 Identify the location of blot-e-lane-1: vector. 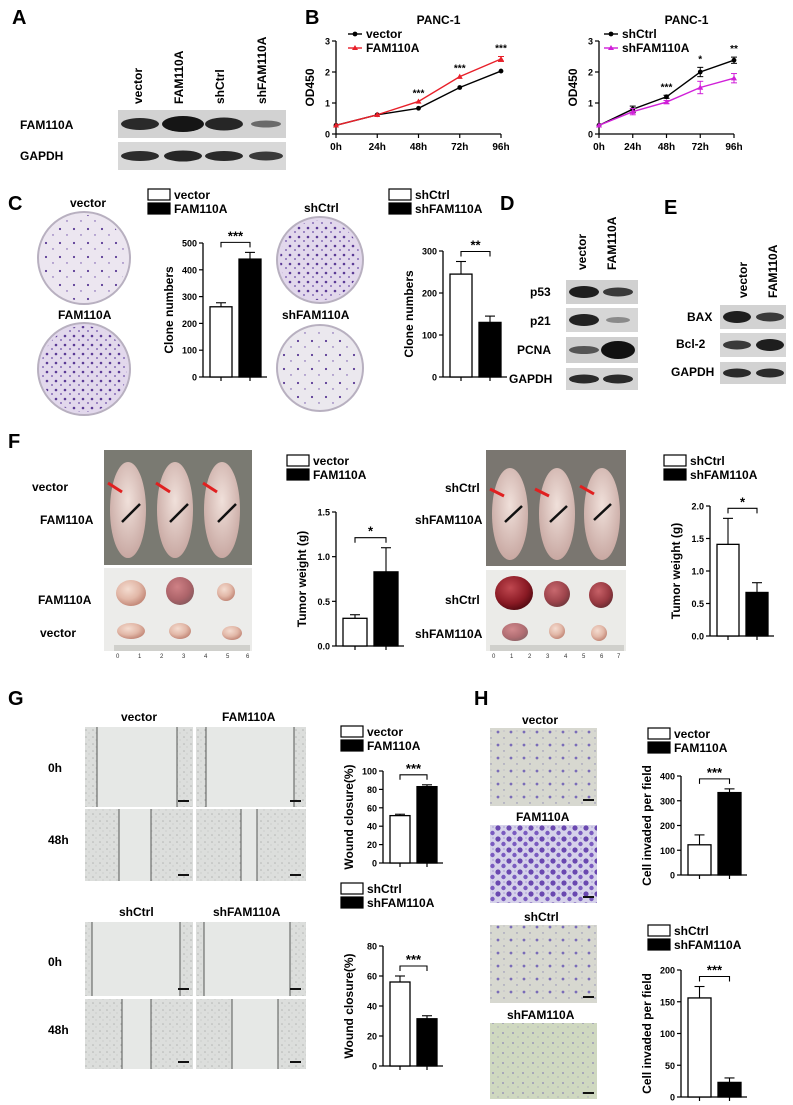
(743, 280).